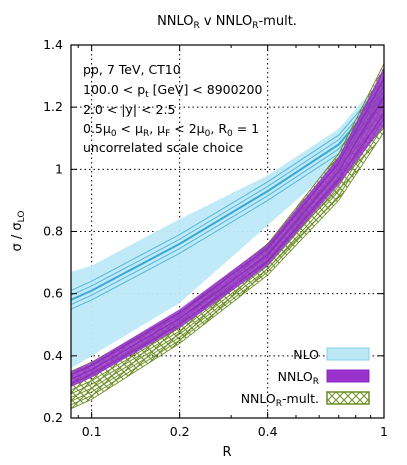 The height and width of the screenshot is (465, 407). Describe the element at coordinates (268, 431) in the screenshot. I see `x-tick-label: 0.4` at that location.